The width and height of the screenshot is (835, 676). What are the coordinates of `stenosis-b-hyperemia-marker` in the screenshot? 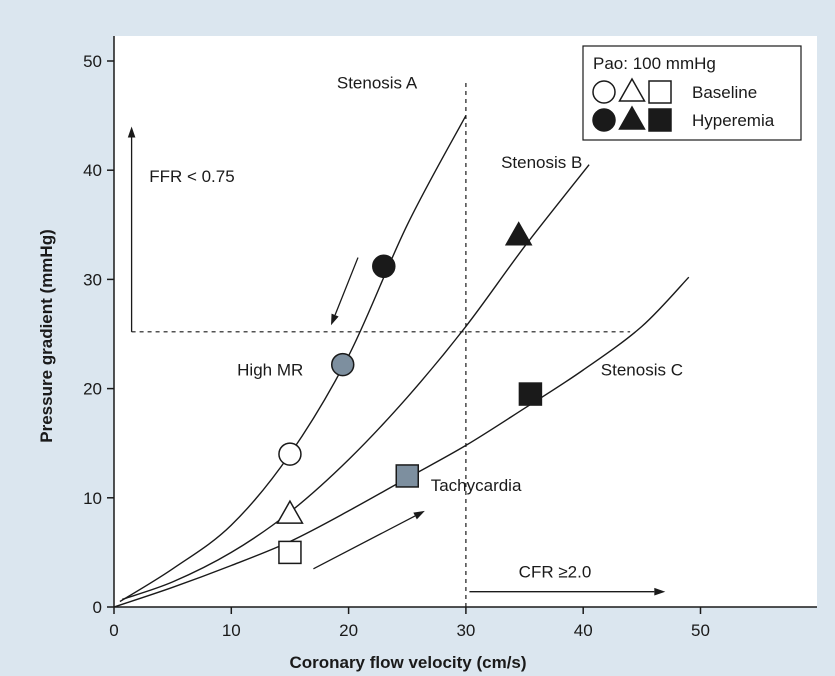 It's located at (518, 233).